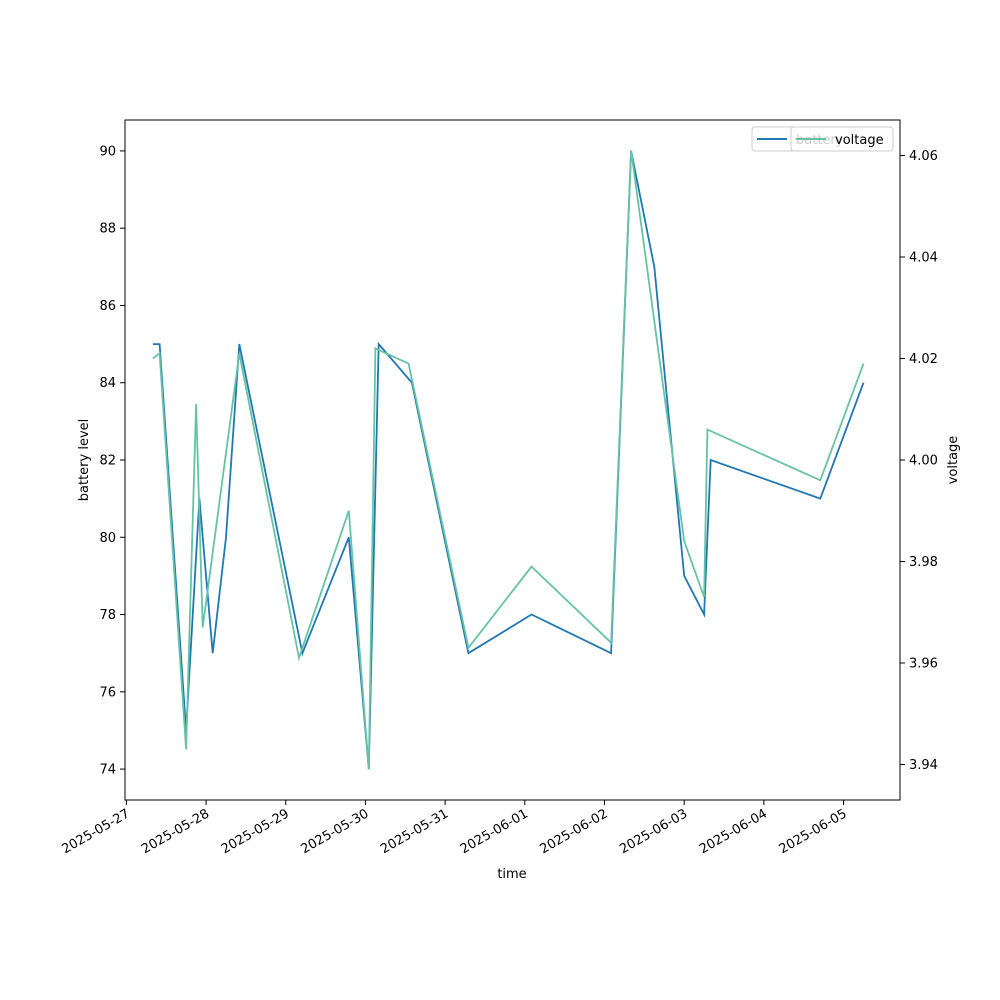 This screenshot has width=1000, height=1000. Describe the element at coordinates (107, 383) in the screenshot. I see `y-left-tick-label: 84` at that location.